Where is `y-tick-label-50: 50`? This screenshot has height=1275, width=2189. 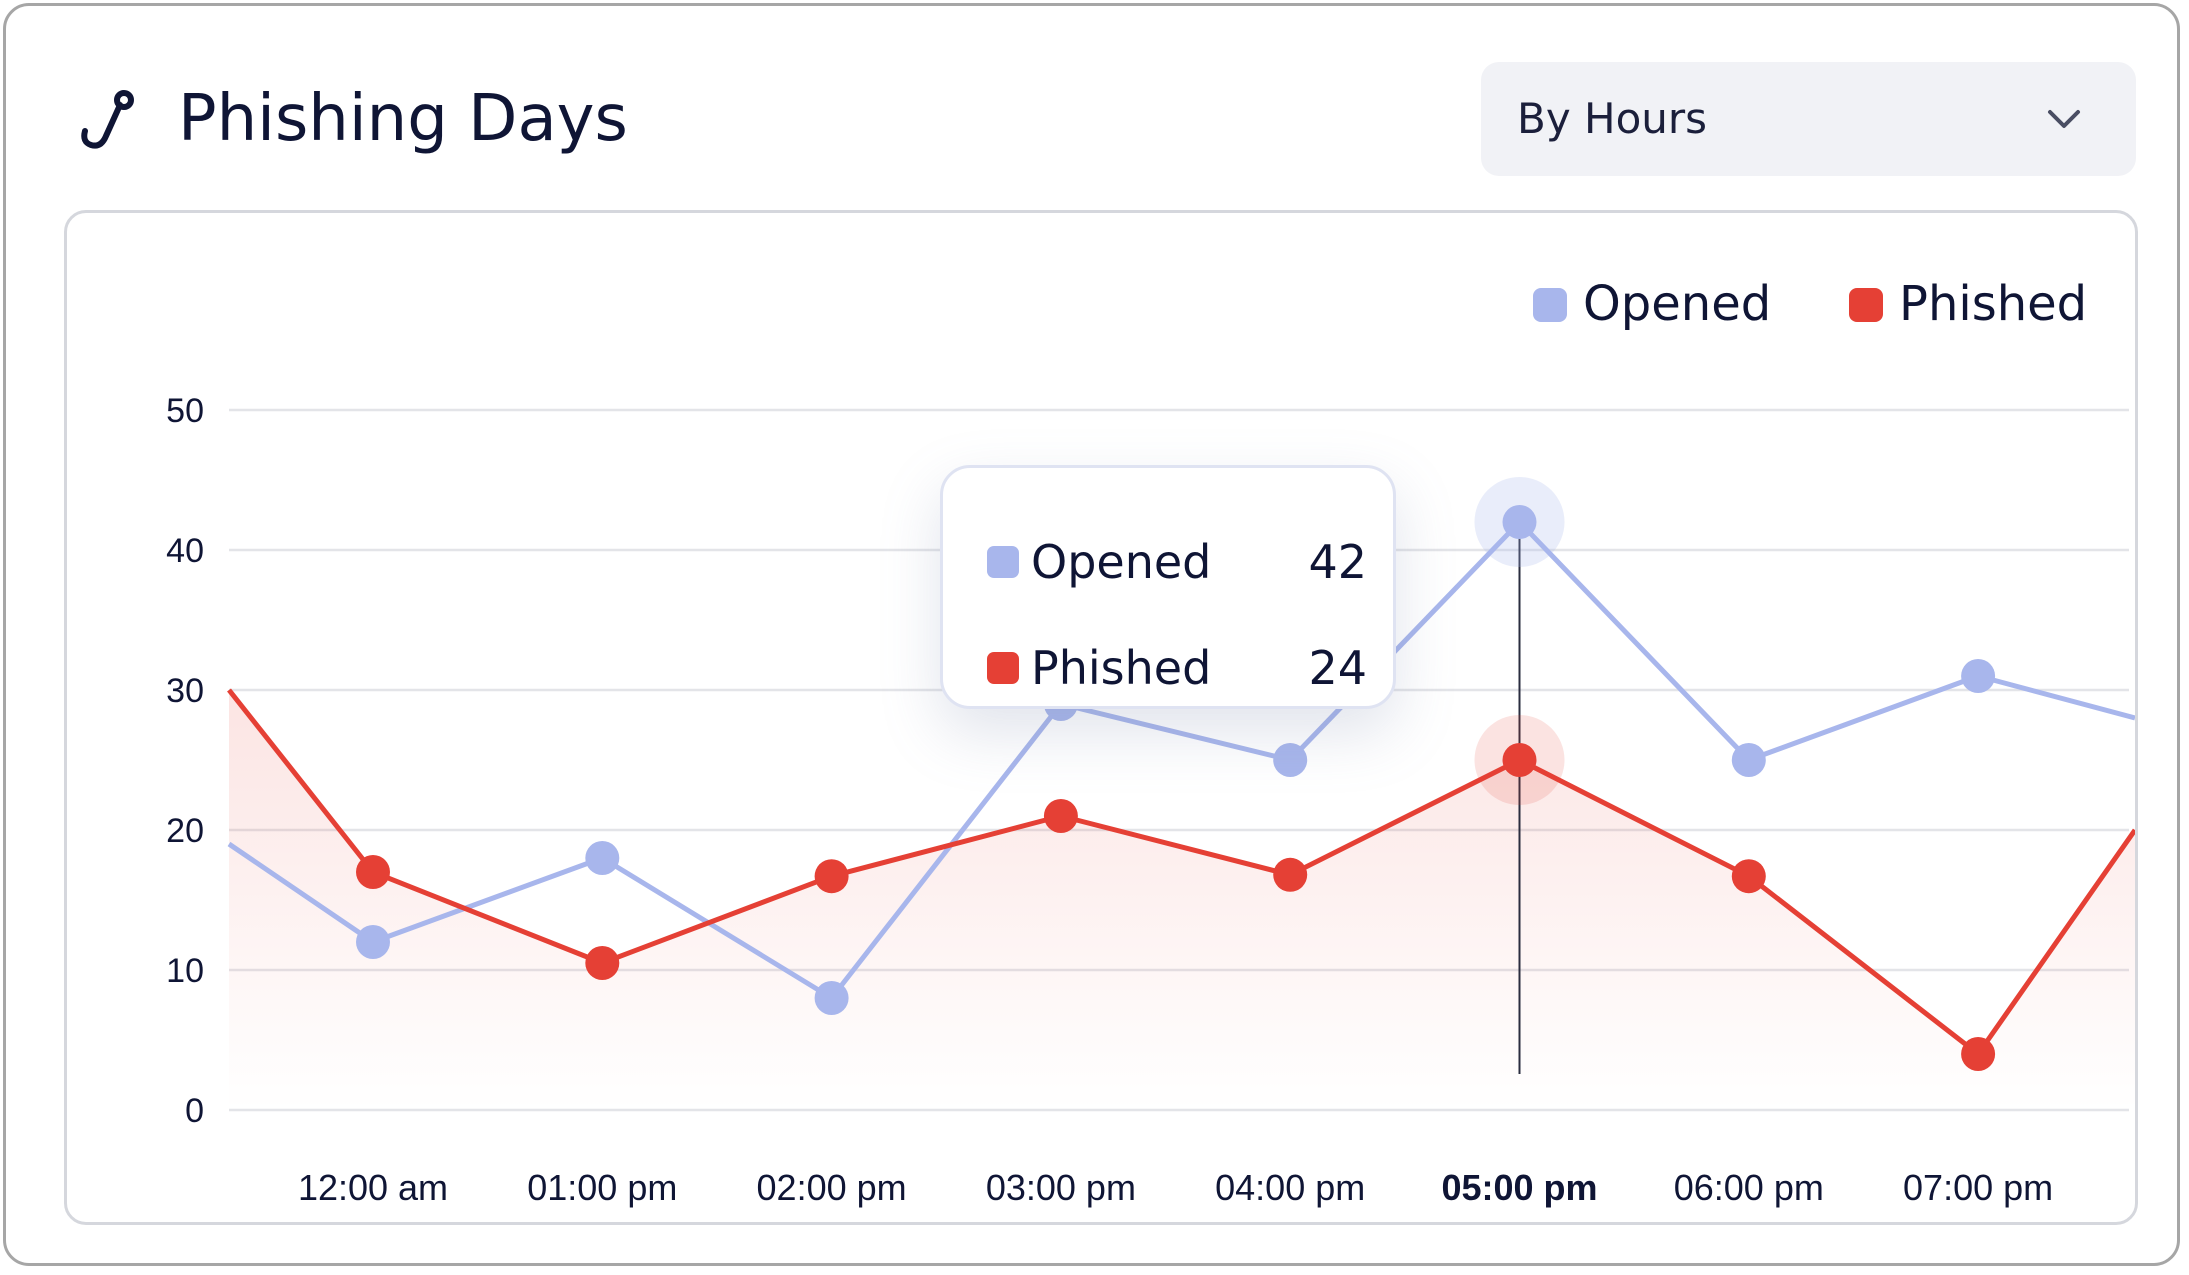 y-tick-label-50: 50 is located at coordinates (185, 411).